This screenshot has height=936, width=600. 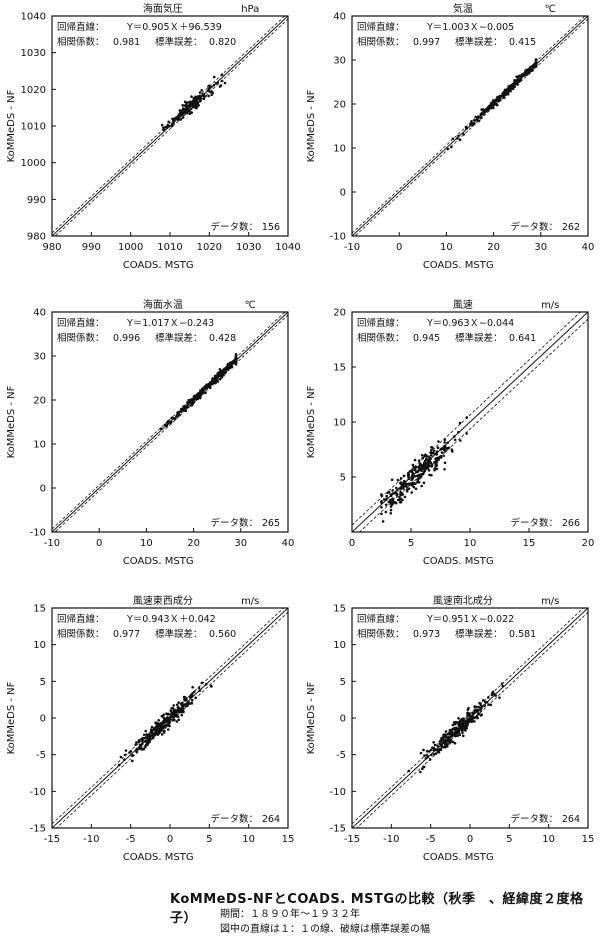 I want to click on x-tick-label: 5, so click(x=509, y=839).